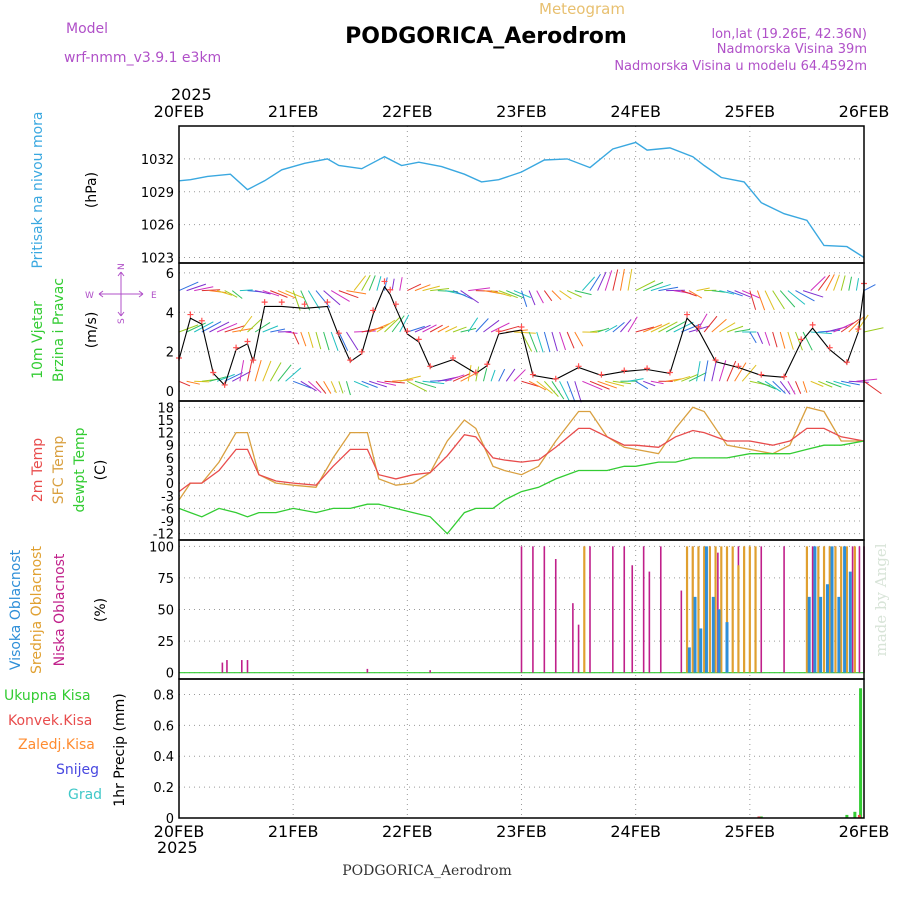 Image resolution: width=900 pixels, height=900 pixels. I want to click on bottom-date-tick: 20FEB, so click(179, 831).